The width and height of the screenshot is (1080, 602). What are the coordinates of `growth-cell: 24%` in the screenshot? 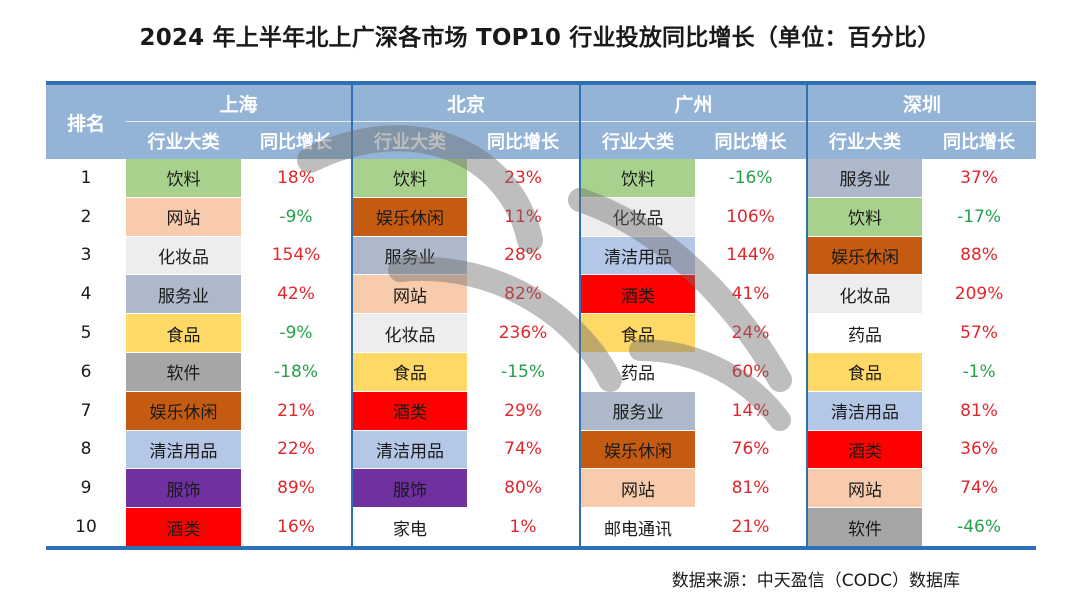 It's located at (751, 333).